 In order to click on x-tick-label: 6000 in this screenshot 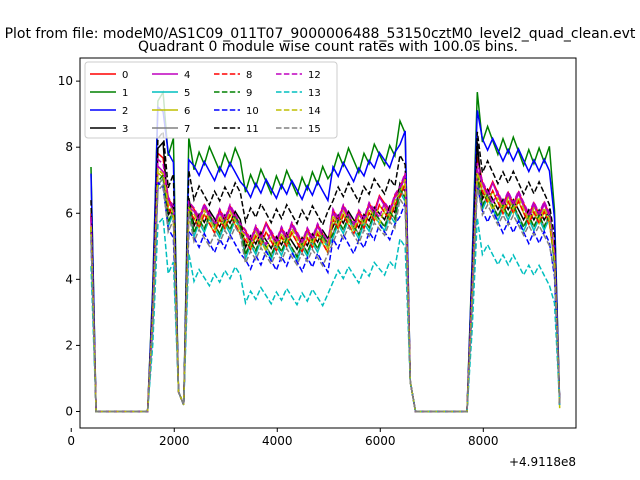, I will do `click(380, 441)`.